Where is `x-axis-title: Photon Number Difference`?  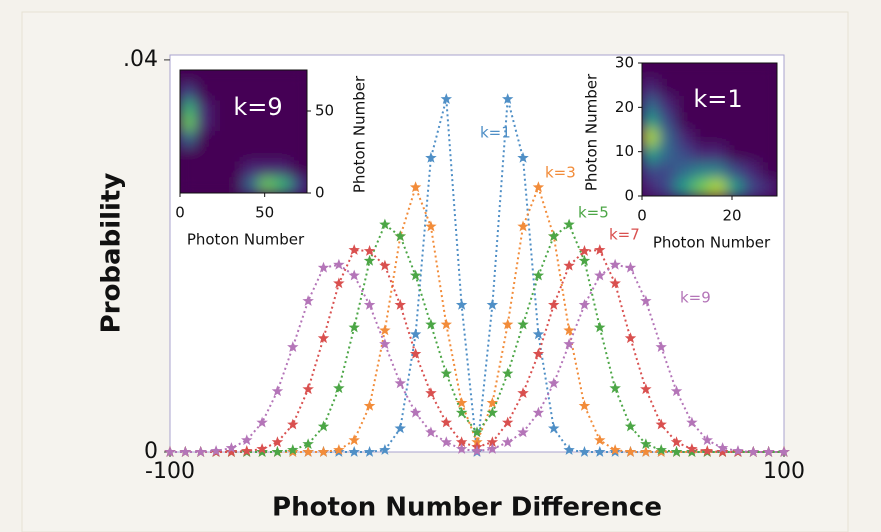
x-axis-title: Photon Number Difference is located at coordinates (467, 508).